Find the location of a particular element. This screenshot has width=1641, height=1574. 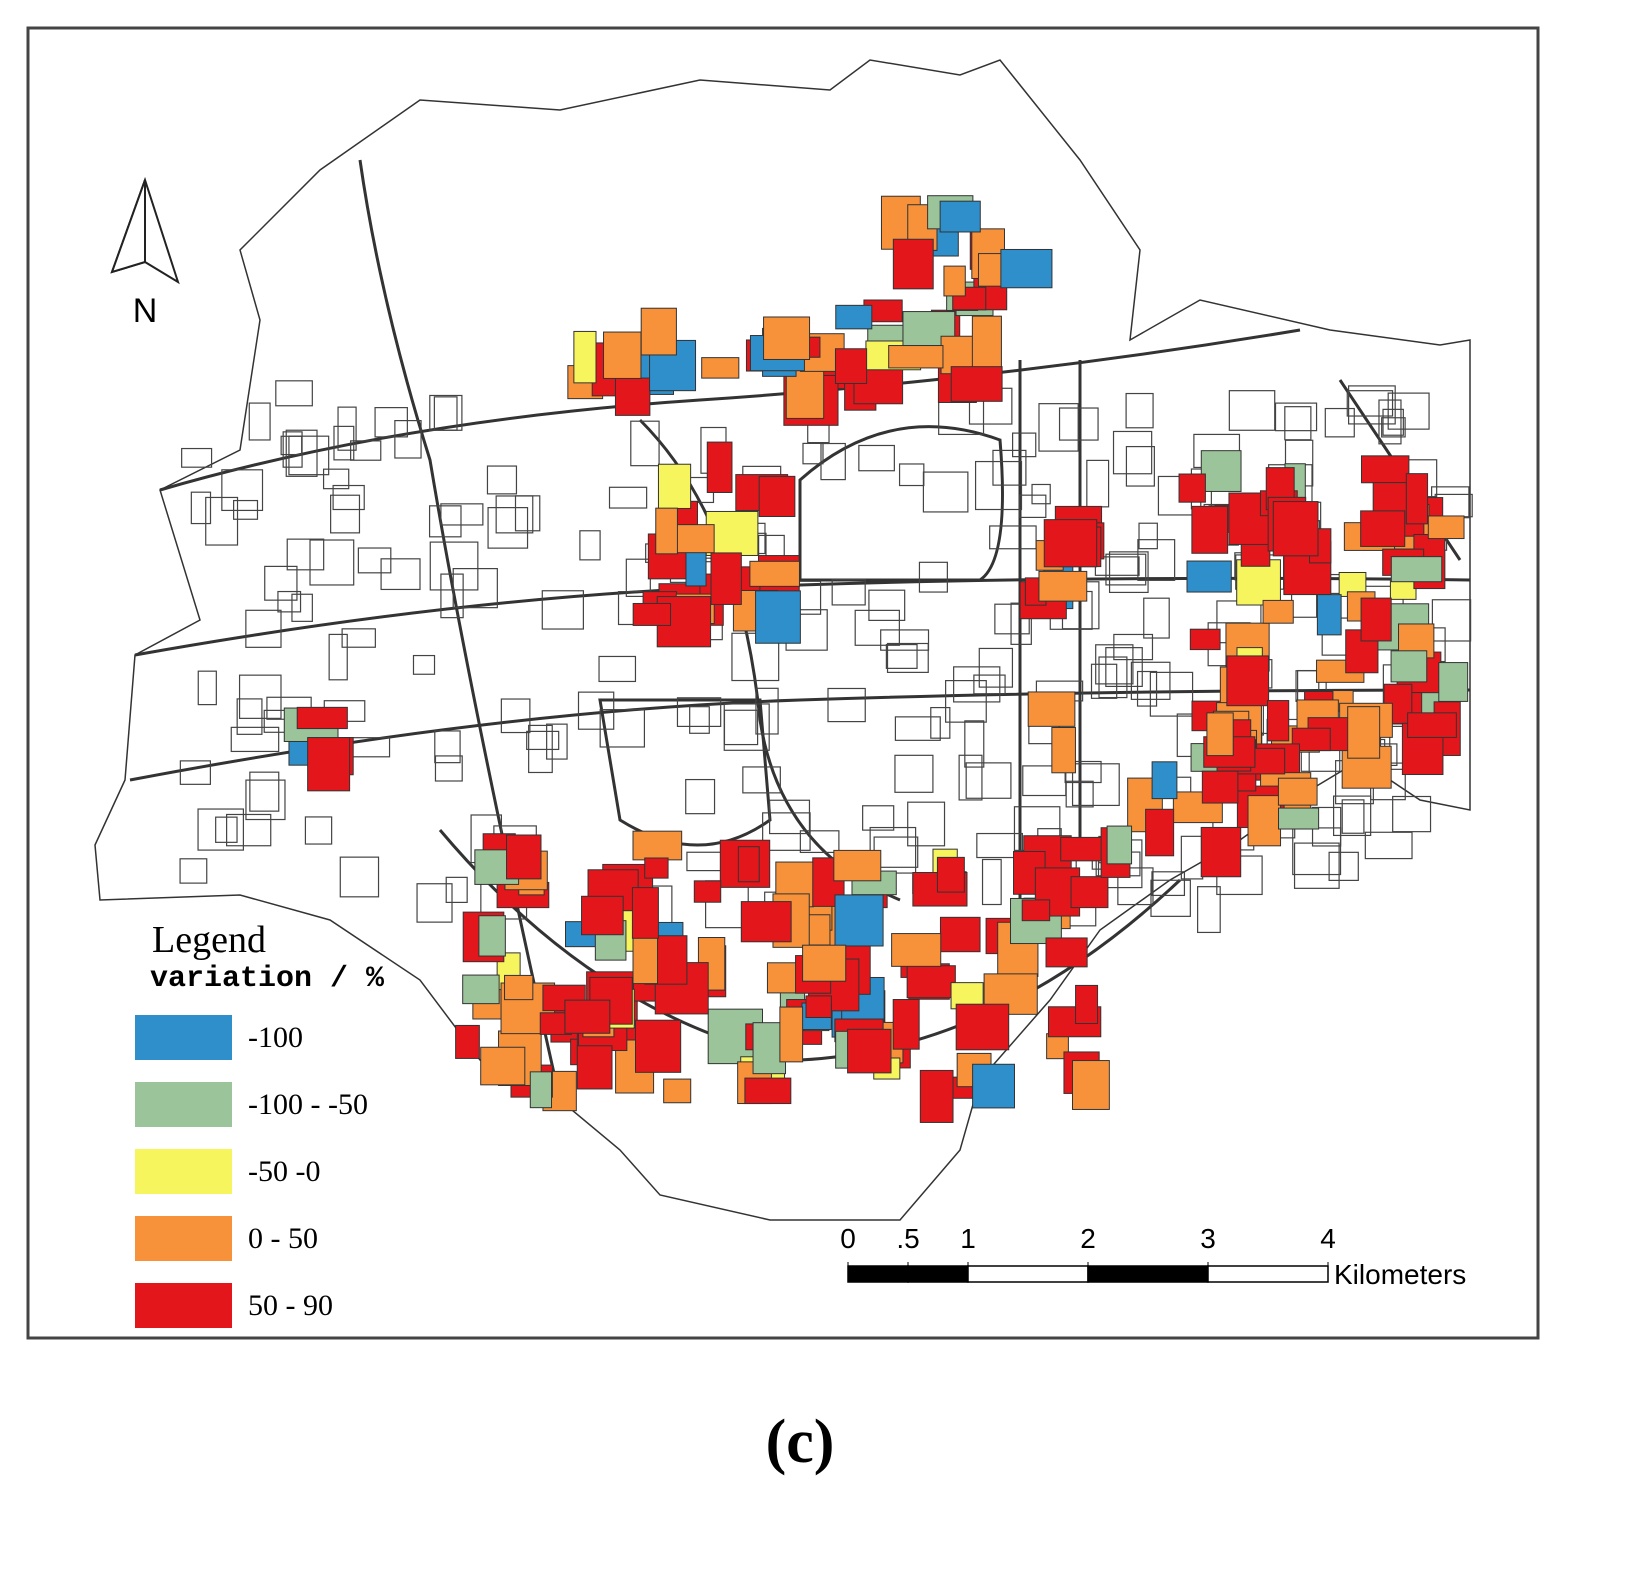

scale-label: 2 is located at coordinates (1088, 1238).